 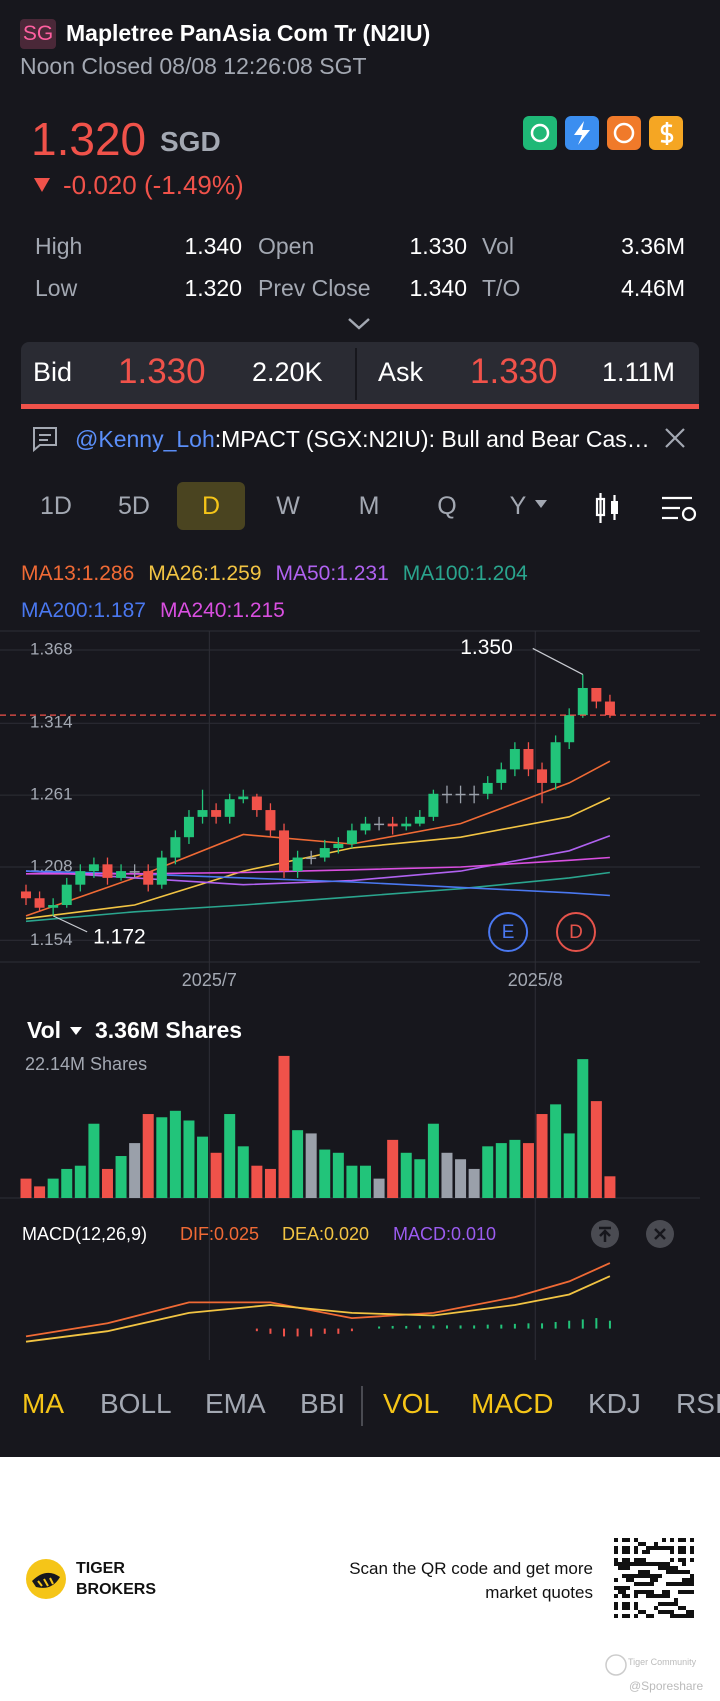 What do you see at coordinates (411, 1403) in the screenshot?
I see `indicator-tab: VOL` at bounding box center [411, 1403].